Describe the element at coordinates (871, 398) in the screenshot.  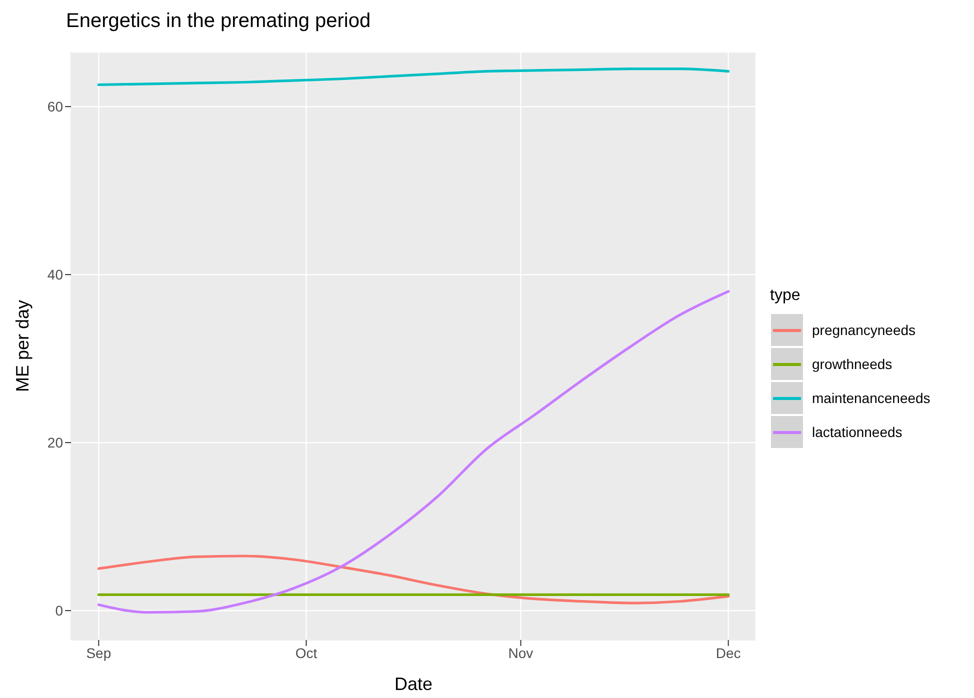
I see `legend-label: maintenanceneeds` at that location.